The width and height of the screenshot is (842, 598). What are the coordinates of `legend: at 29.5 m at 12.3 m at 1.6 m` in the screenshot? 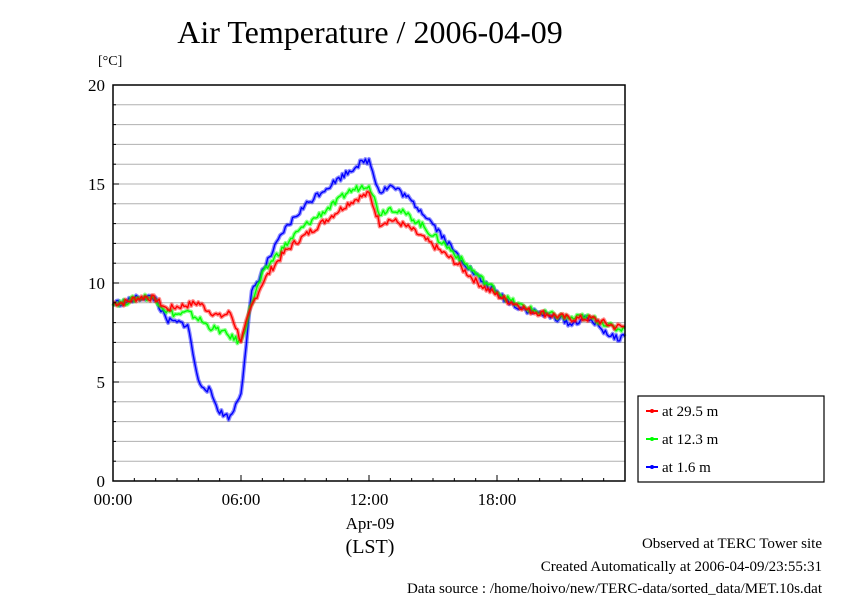 It's located at (731, 439).